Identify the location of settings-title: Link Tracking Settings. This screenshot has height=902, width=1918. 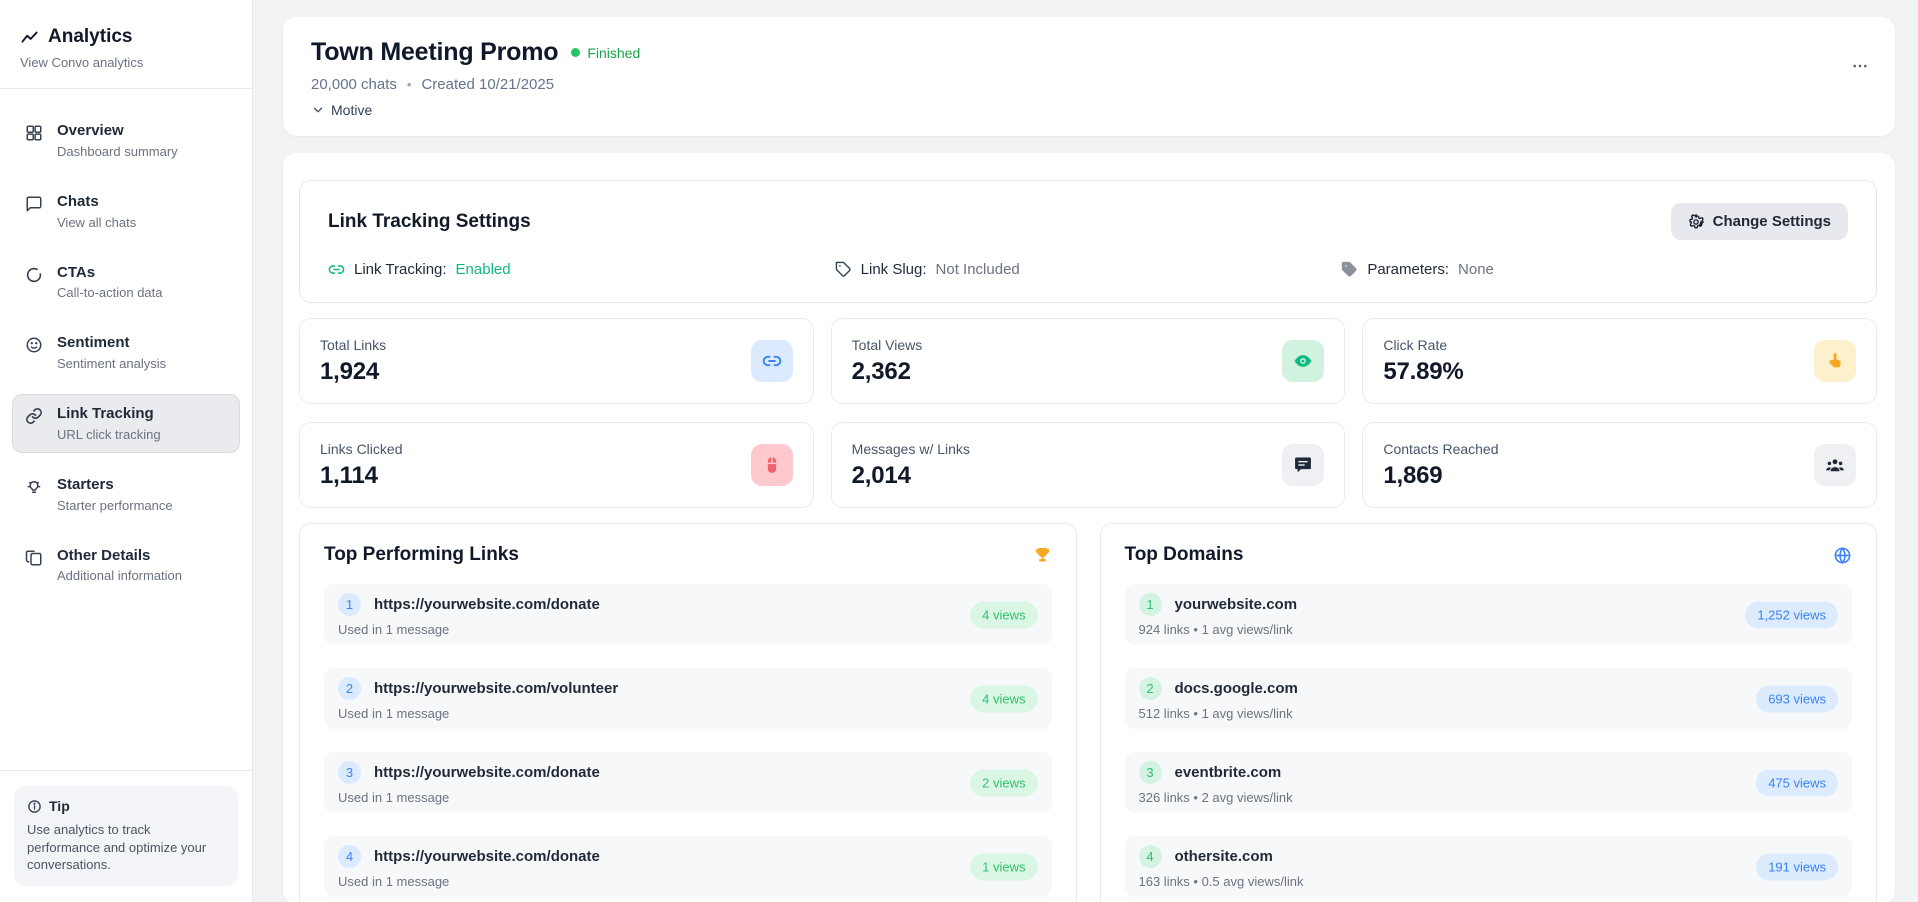
(429, 221).